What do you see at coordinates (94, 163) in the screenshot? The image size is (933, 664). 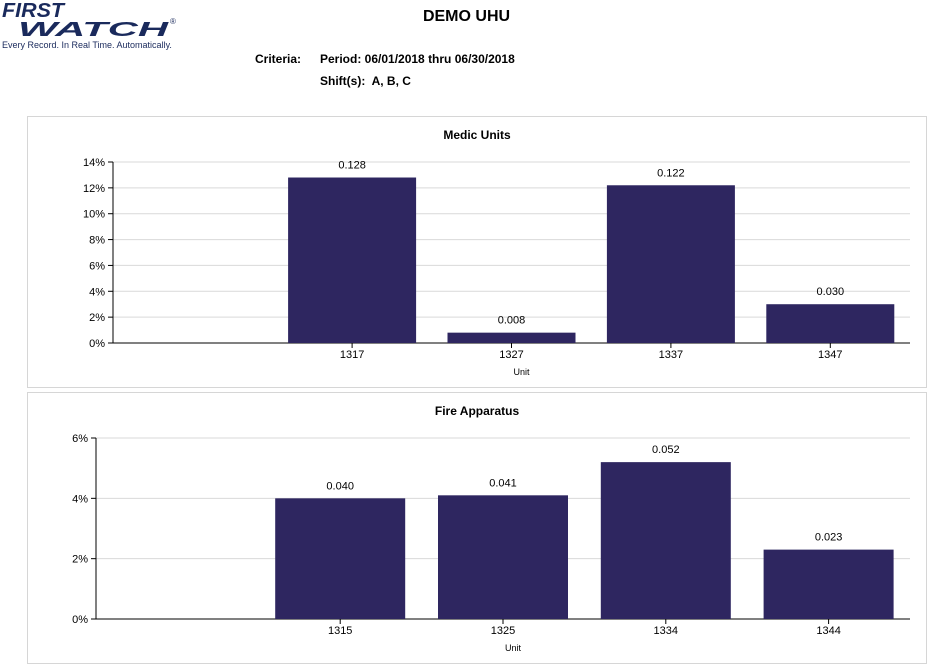 I see `medic-units-ytick-label: 14%` at bounding box center [94, 163].